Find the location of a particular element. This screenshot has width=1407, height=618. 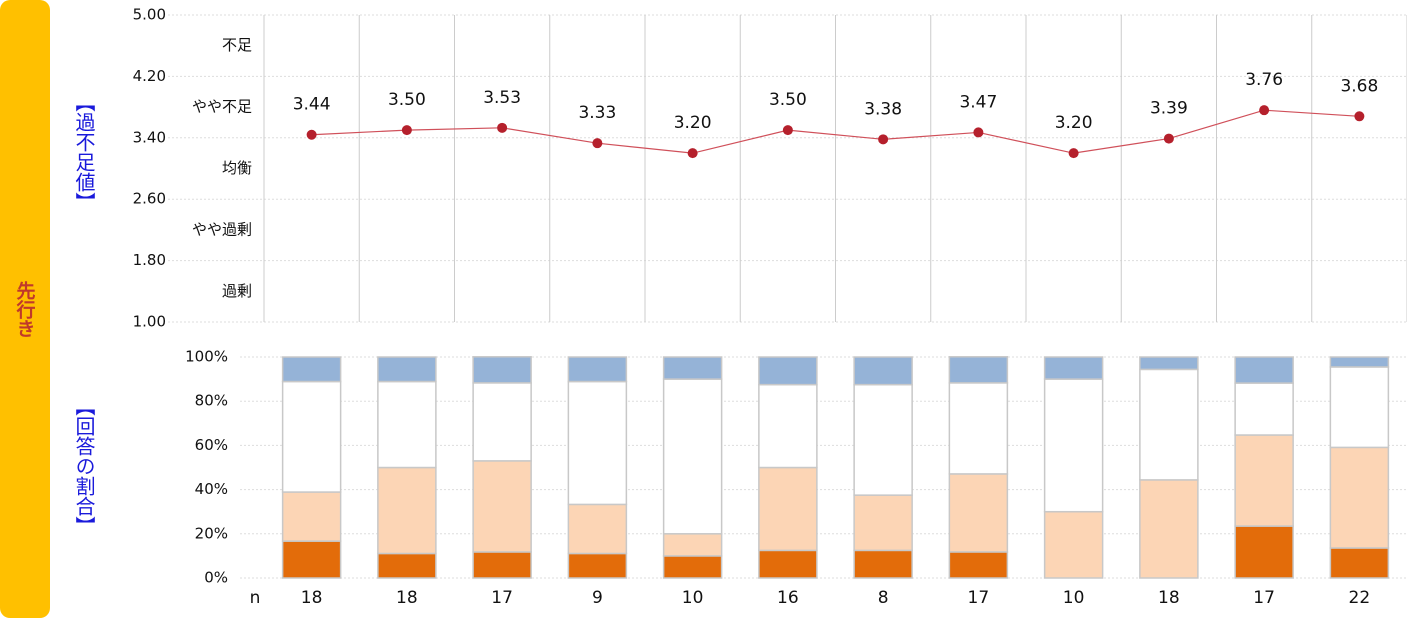

y-tick-label: 3.40 is located at coordinates (149, 137).